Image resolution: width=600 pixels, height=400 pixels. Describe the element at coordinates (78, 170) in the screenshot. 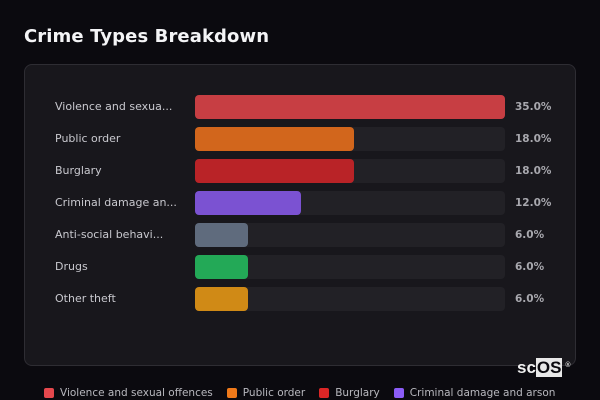

I see `bar-label: Burglary` at that location.